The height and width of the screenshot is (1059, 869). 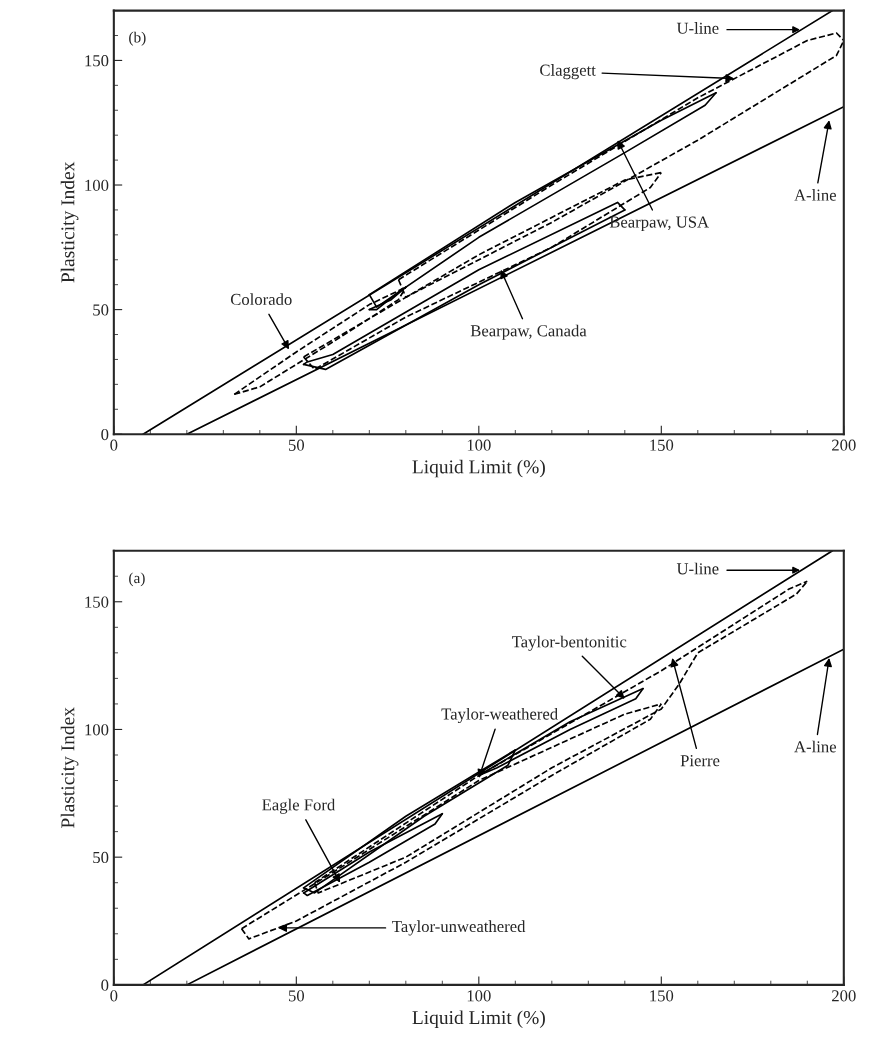 What do you see at coordinates (569, 643) in the screenshot?
I see `annotation: Taylor-bentonitic` at bounding box center [569, 643].